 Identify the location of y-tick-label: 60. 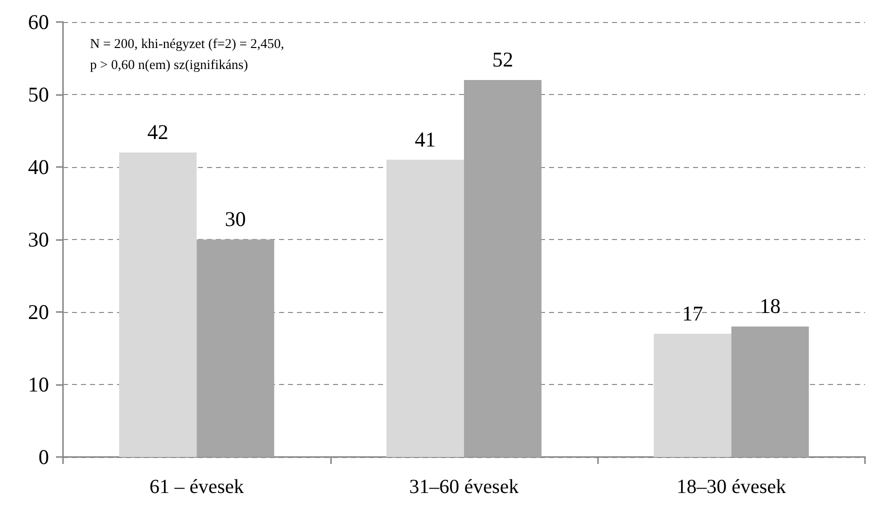
(38, 22).